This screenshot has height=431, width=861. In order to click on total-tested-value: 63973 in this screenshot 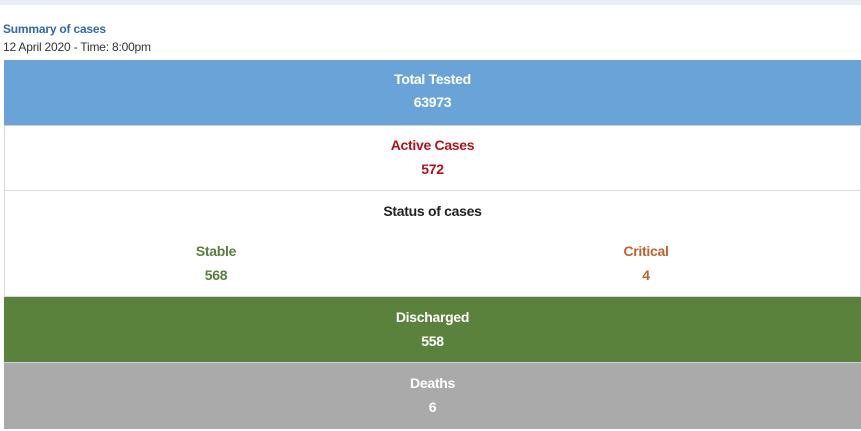, I will do `click(432, 102)`.